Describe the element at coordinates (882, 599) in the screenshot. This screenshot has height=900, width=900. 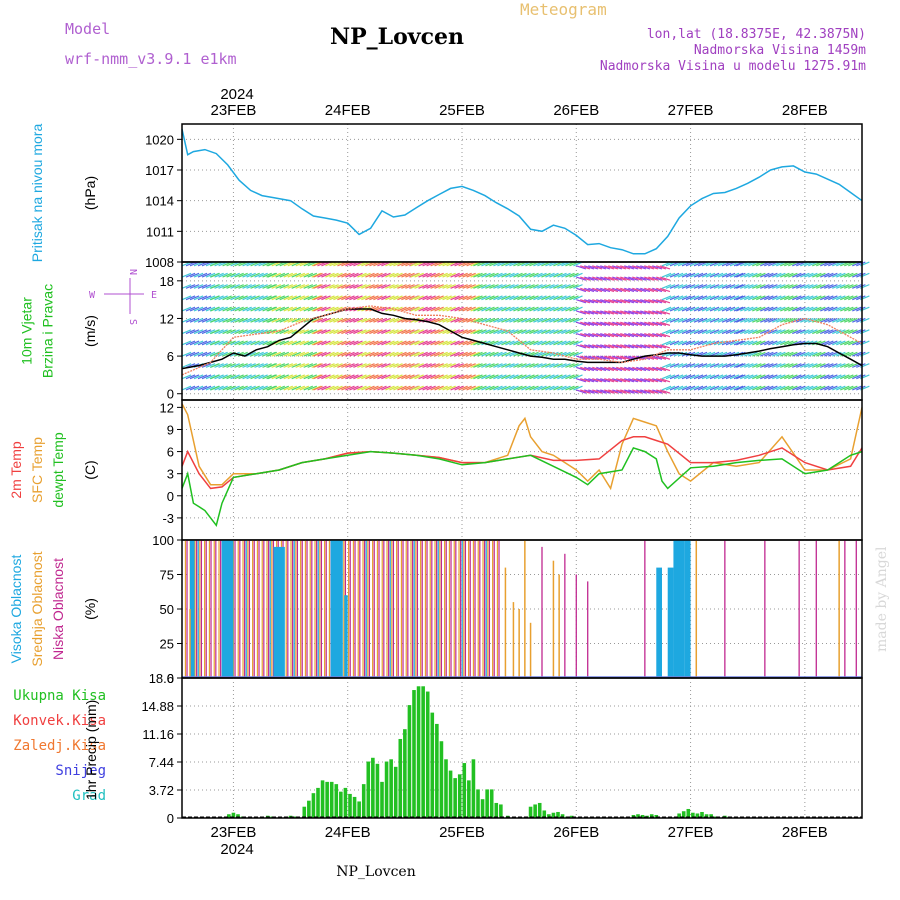
I see `credit: made by Angel` at that location.